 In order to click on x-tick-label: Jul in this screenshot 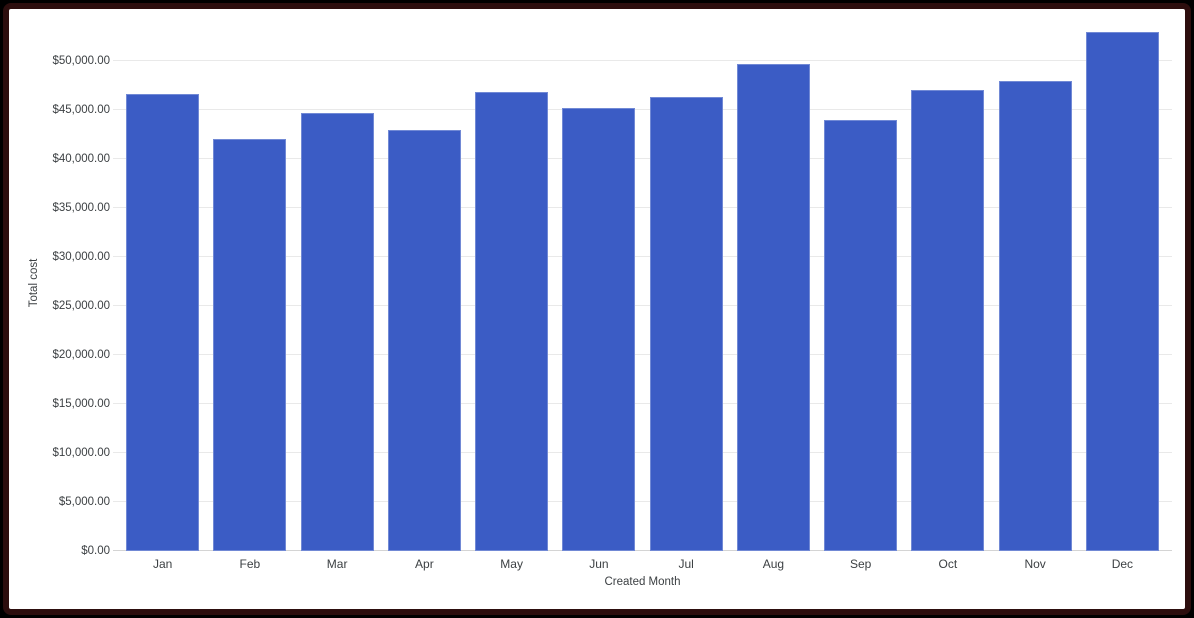, I will do `click(686, 564)`.